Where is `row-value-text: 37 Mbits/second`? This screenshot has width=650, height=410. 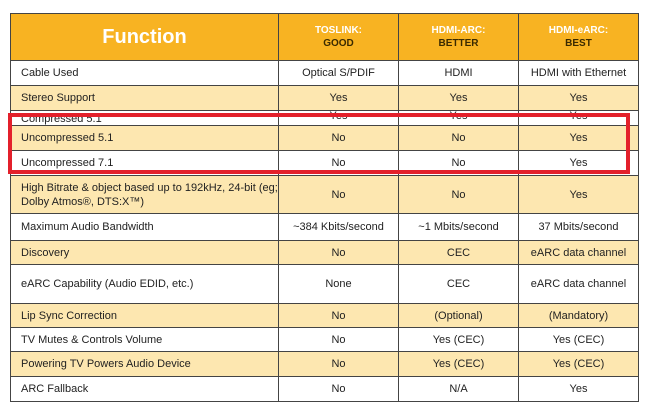
row-value-text: 37 Mbits/second is located at coordinates (578, 227).